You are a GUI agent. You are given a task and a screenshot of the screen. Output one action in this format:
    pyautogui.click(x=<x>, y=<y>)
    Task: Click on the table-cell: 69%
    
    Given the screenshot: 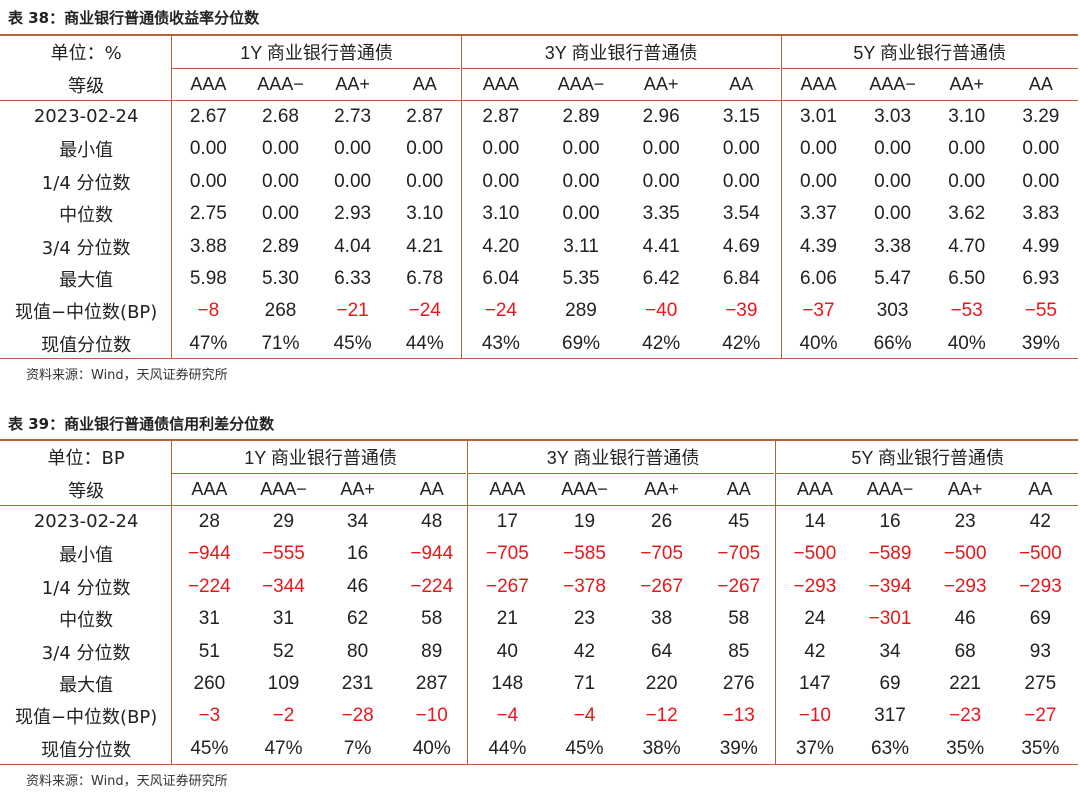 What is the action you would take?
    pyautogui.click(x=581, y=343)
    